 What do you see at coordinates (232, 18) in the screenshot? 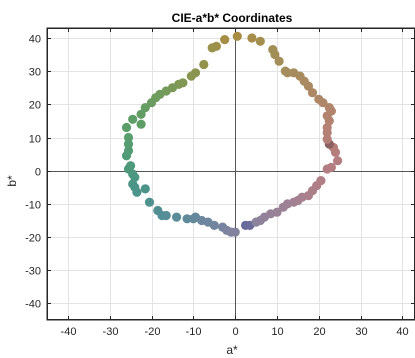
I see `chart-title: CIE-a*b* Coordinates` at bounding box center [232, 18].